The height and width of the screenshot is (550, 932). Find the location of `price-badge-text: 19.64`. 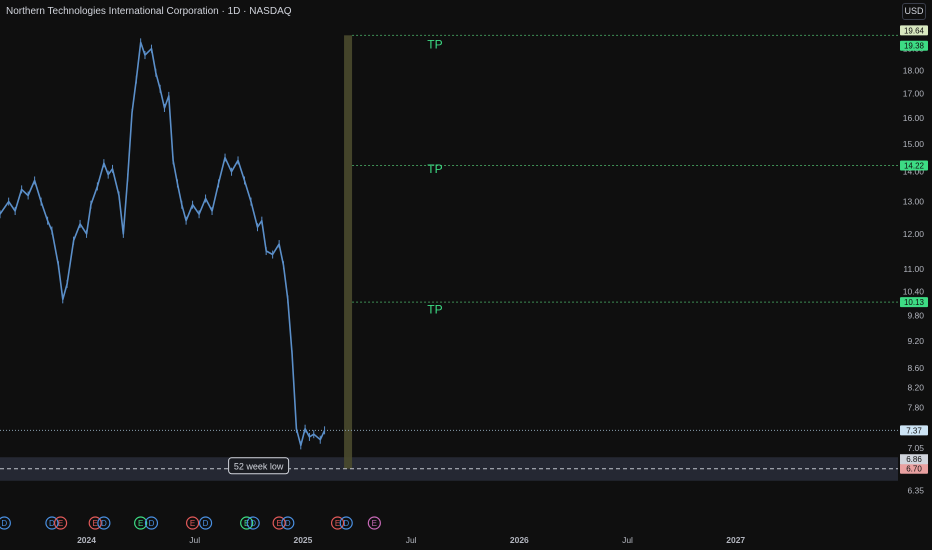

price-badge-text: 19.64 is located at coordinates (914, 30).